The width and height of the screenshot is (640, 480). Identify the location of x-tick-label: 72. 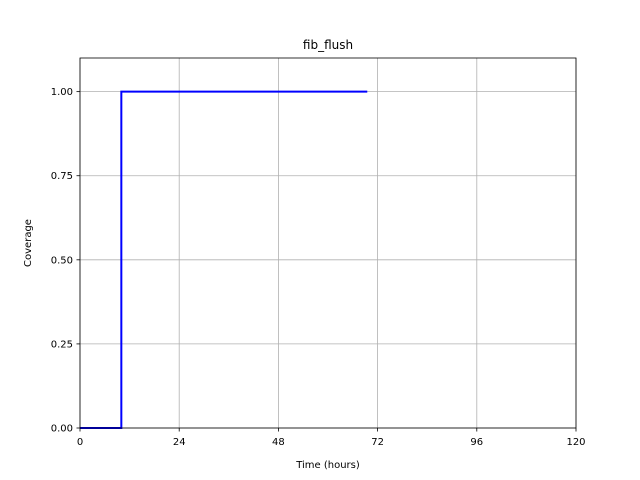
(377, 442).